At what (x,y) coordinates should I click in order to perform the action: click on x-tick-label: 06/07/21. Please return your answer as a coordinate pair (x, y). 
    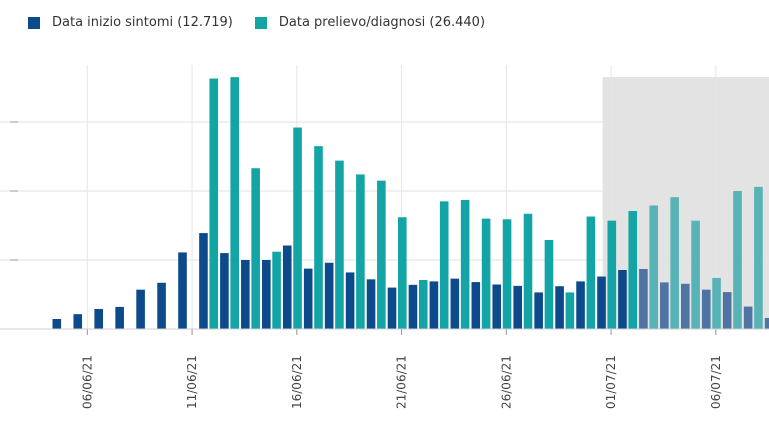
    Looking at the image, I should click on (716, 382).